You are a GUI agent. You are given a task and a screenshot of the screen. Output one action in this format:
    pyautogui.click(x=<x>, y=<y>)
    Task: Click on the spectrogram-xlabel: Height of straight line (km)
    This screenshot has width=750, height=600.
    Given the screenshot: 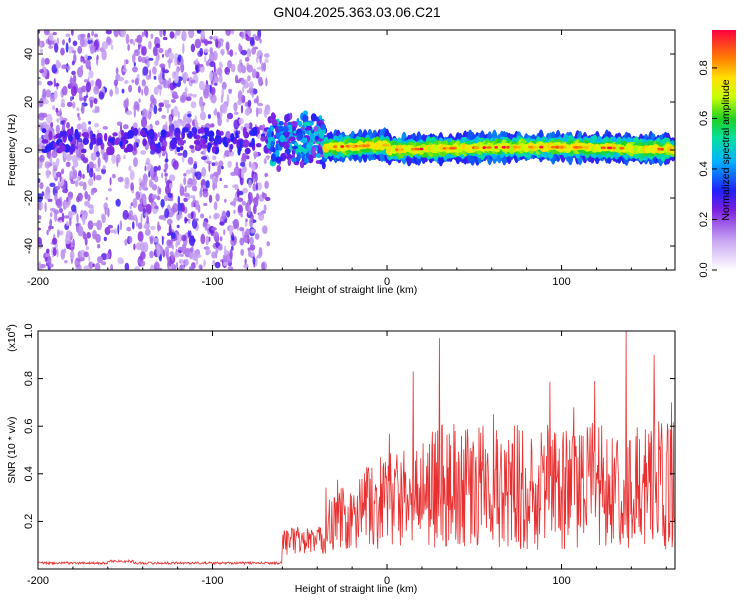 What is the action you would take?
    pyautogui.click(x=356, y=290)
    